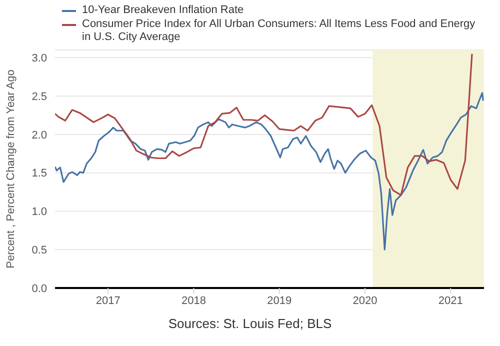 Image resolution: width=500 pixels, height=346 pixels. What do you see at coordinates (108, 300) in the screenshot?
I see `x-tick-label: 2017` at bounding box center [108, 300].